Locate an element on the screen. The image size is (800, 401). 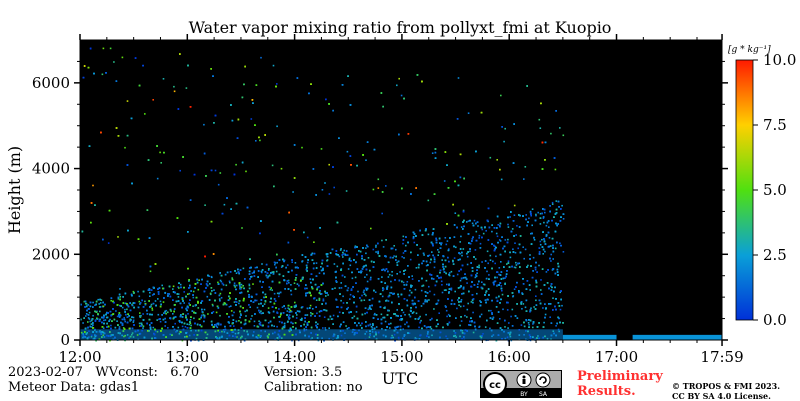
colorbar-tick-label: 10.0 is located at coordinates (779, 60).